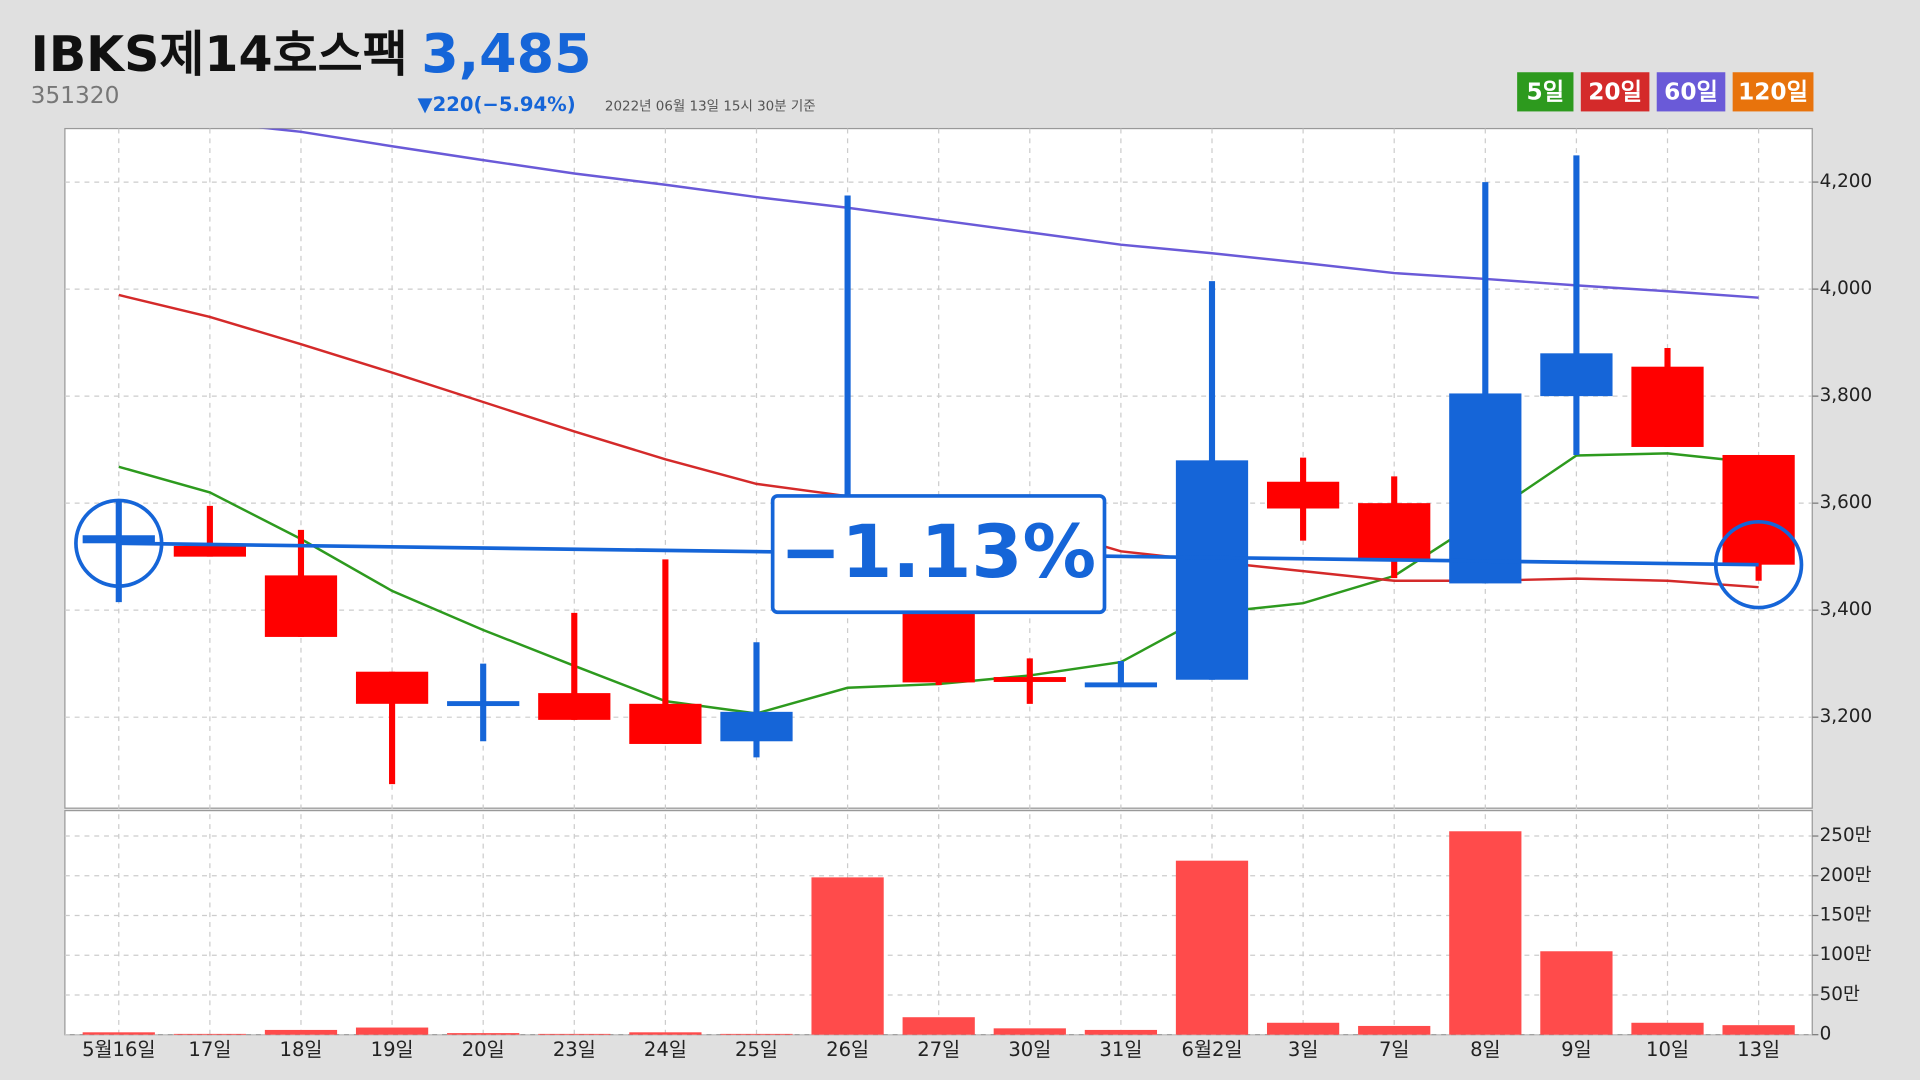  I want to click on x-tick-label: 23일, so click(574, 1049).